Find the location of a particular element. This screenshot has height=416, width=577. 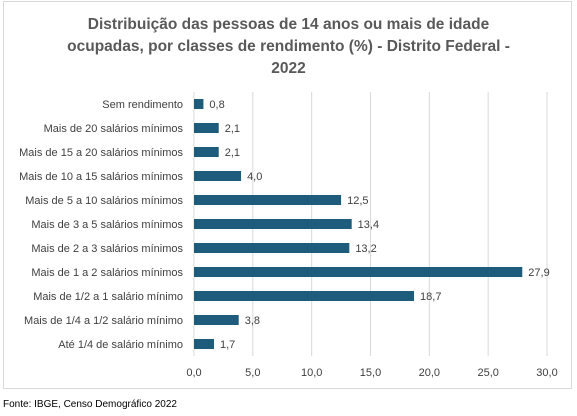

x-tick-label-0: 0,0 is located at coordinates (193, 373).